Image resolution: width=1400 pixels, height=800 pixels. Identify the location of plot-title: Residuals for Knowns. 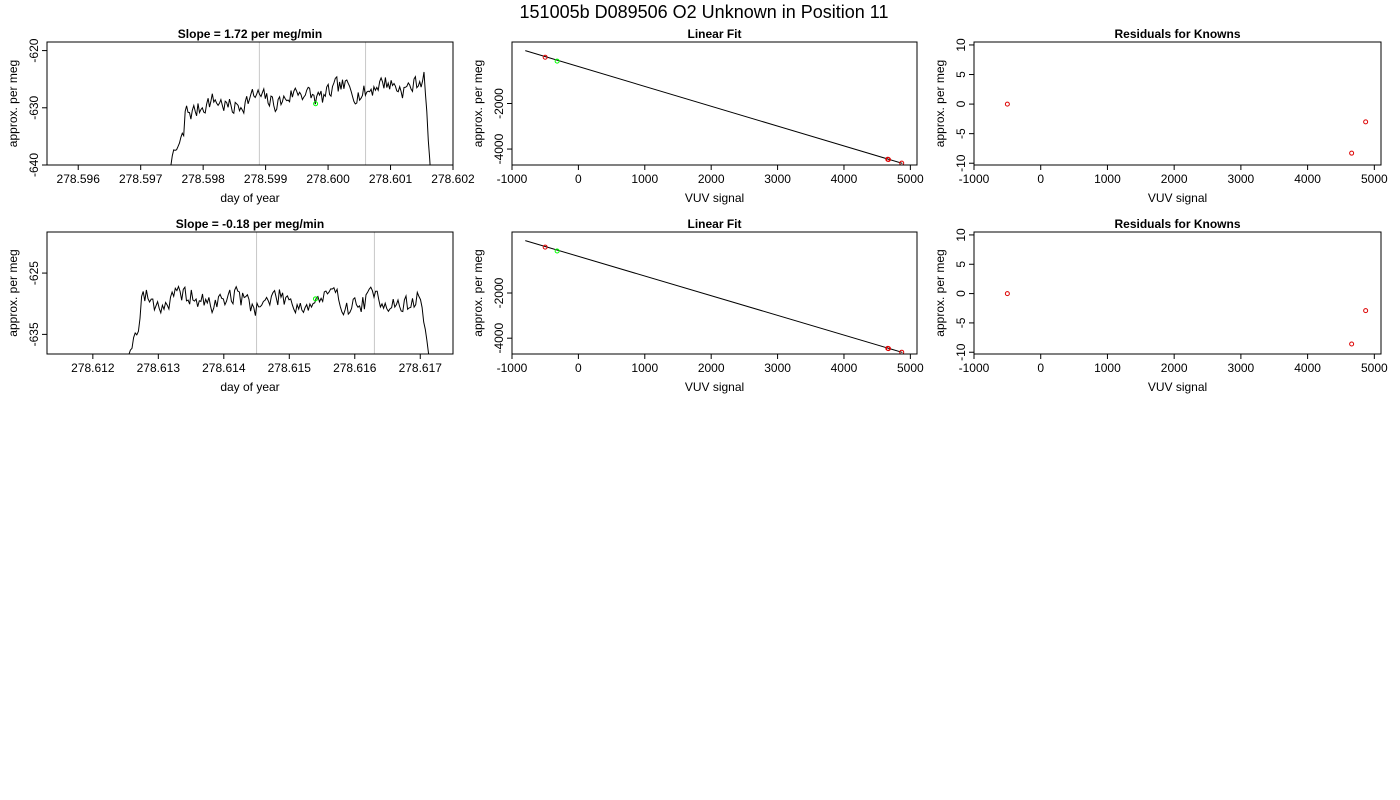
(1177, 224).